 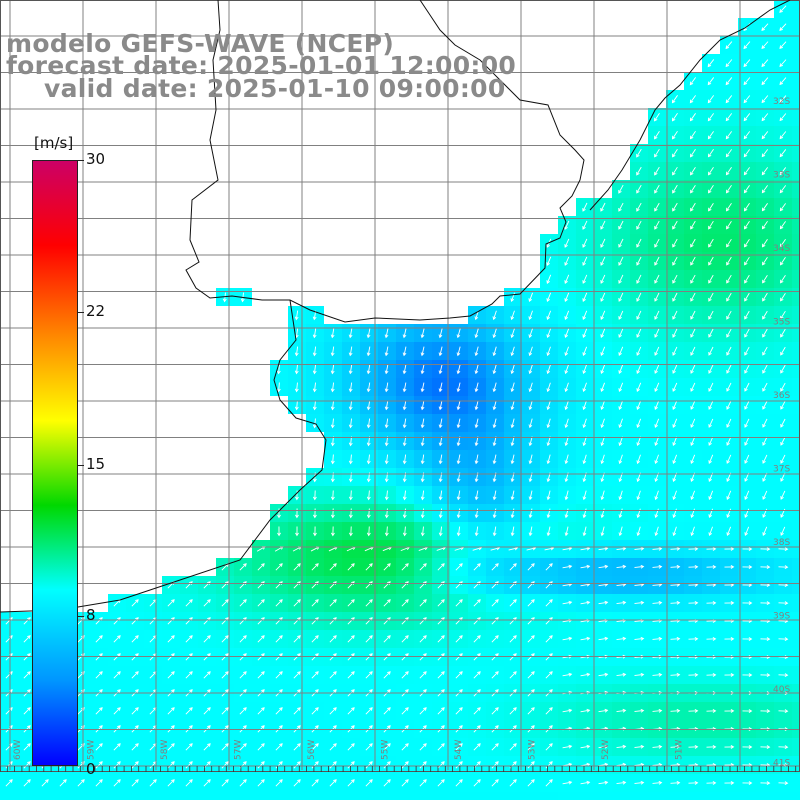 What do you see at coordinates (781, 396) in the screenshot?
I see `latitude-label: 36S` at bounding box center [781, 396].